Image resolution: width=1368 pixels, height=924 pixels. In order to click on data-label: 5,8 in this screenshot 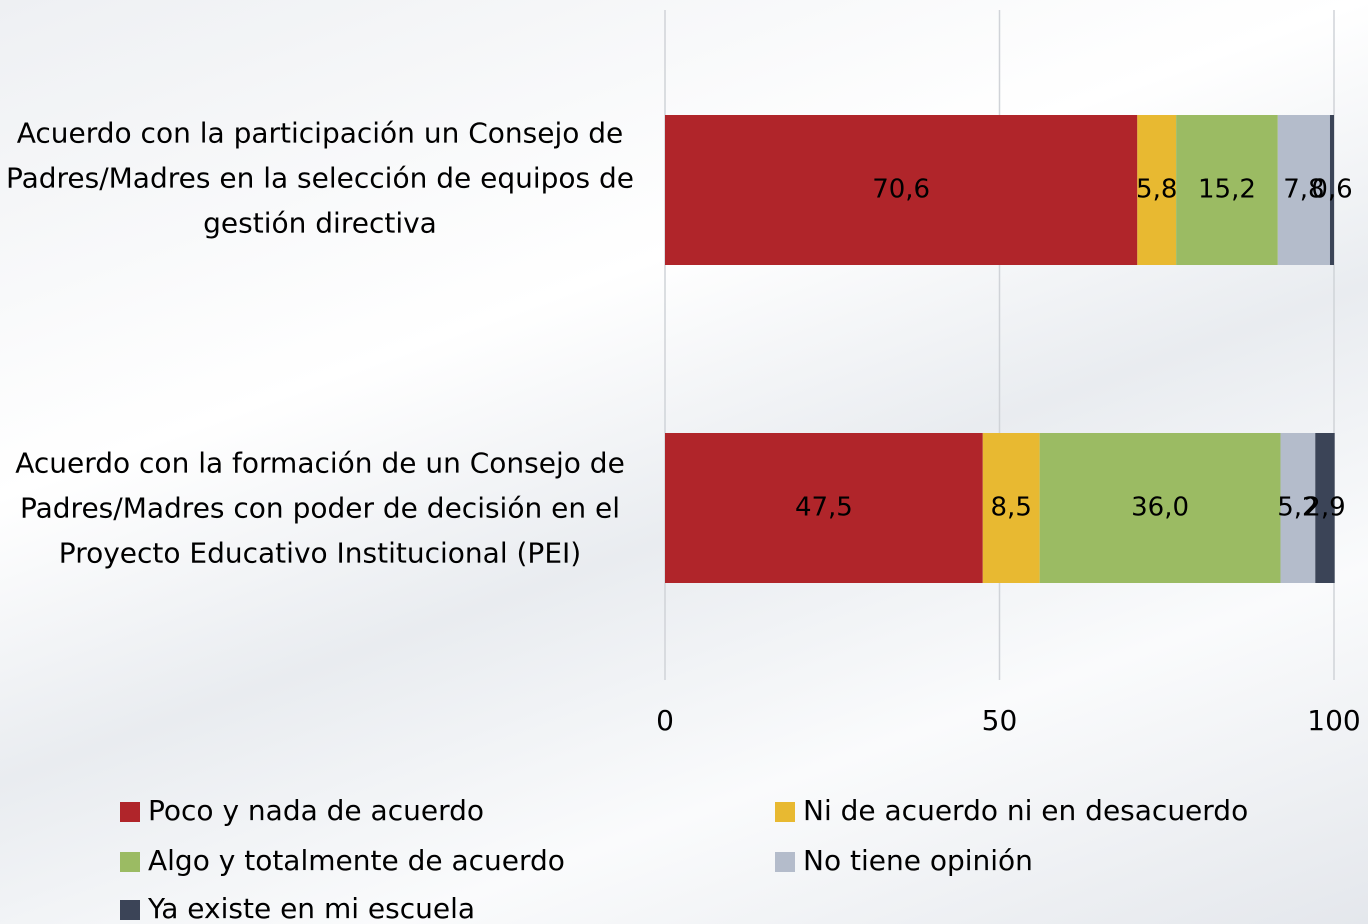, I will do `click(1156, 190)`.